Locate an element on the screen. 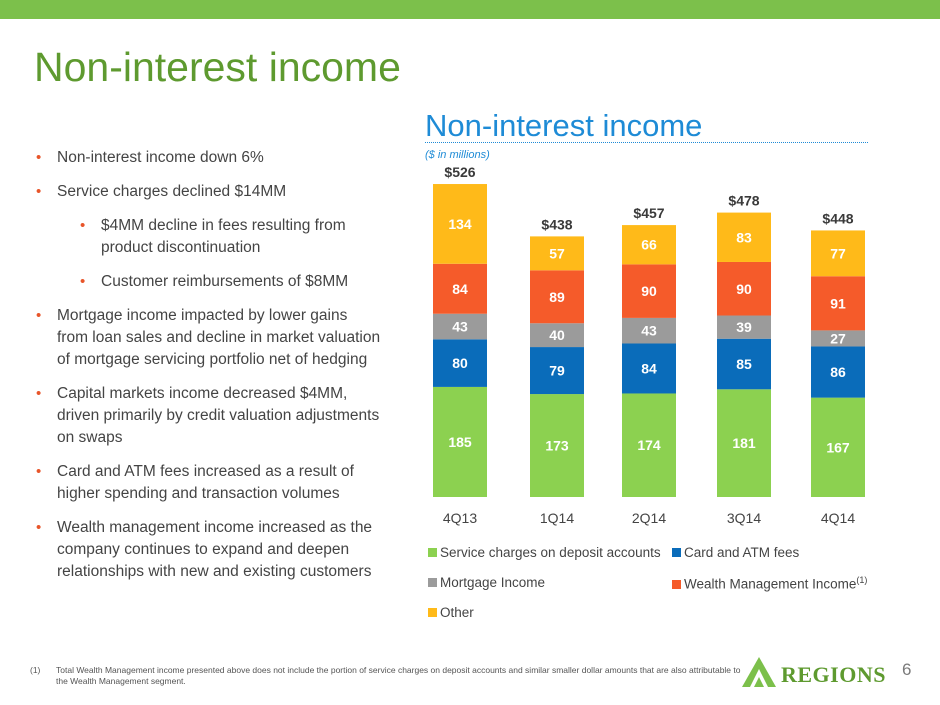 This screenshot has width=940, height=705. data-label: 185 is located at coordinates (460, 442).